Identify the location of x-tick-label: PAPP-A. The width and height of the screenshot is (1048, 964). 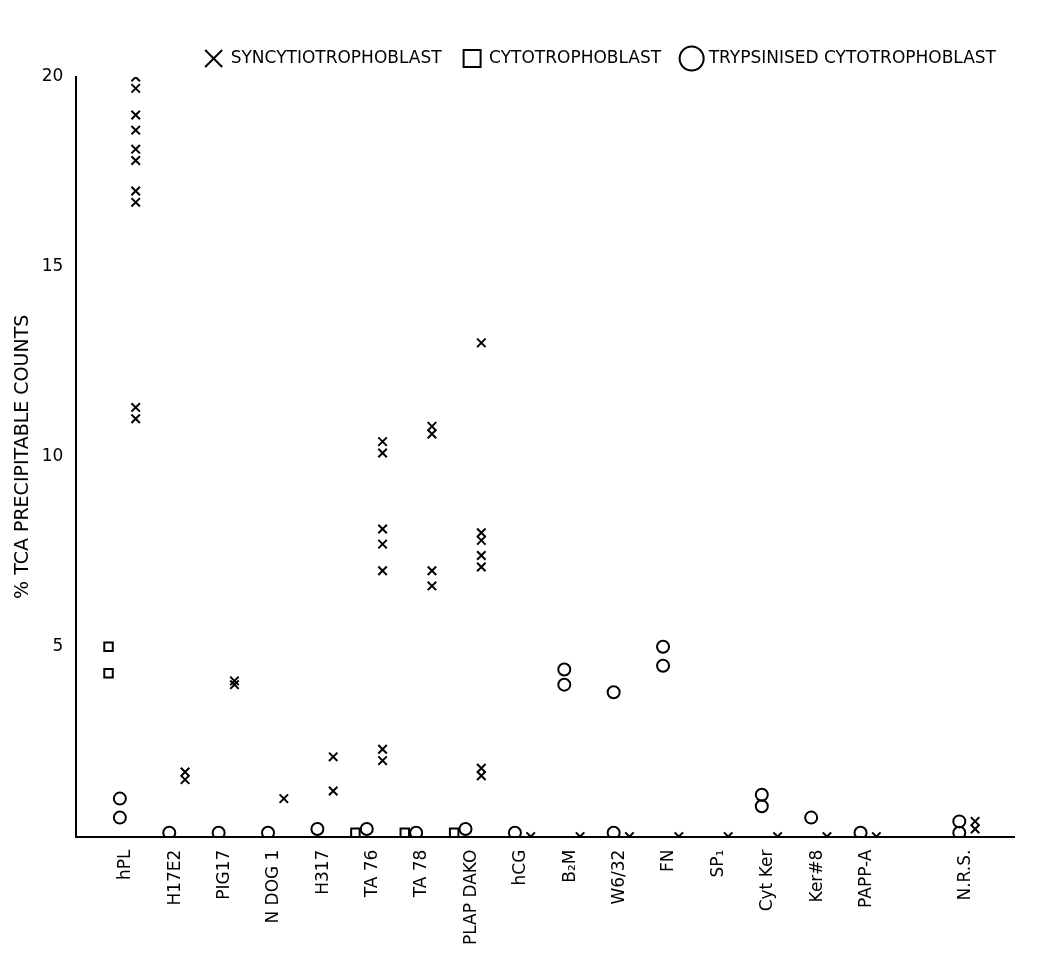
(864, 878).